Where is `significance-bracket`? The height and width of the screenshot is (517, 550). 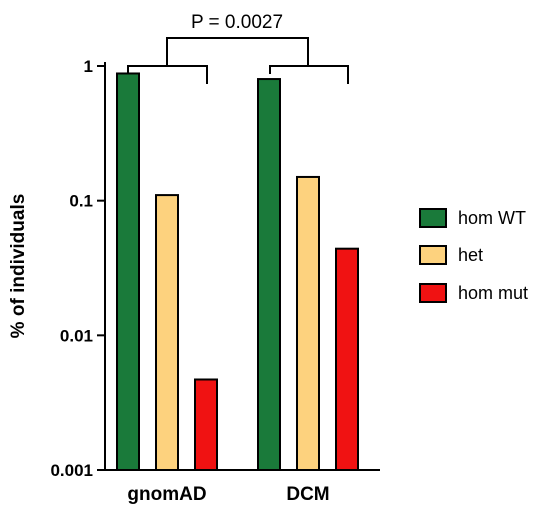
significance-bracket is located at coordinates (238, 60).